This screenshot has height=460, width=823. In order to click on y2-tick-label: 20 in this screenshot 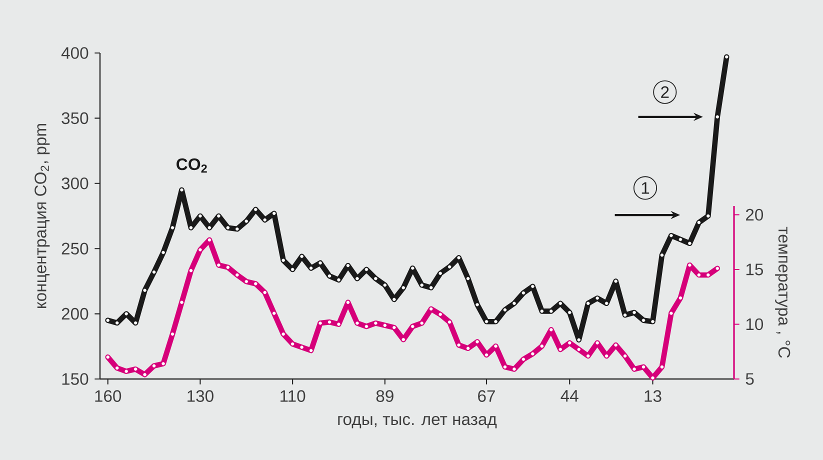, I will do `click(755, 214)`.